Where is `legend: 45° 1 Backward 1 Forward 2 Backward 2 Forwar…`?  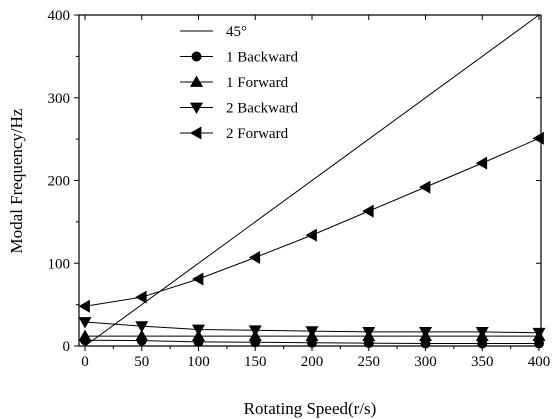
legend: 45° 1 Backward 1 Forward 2 Backward 2 Forwar… is located at coordinates (239, 83).